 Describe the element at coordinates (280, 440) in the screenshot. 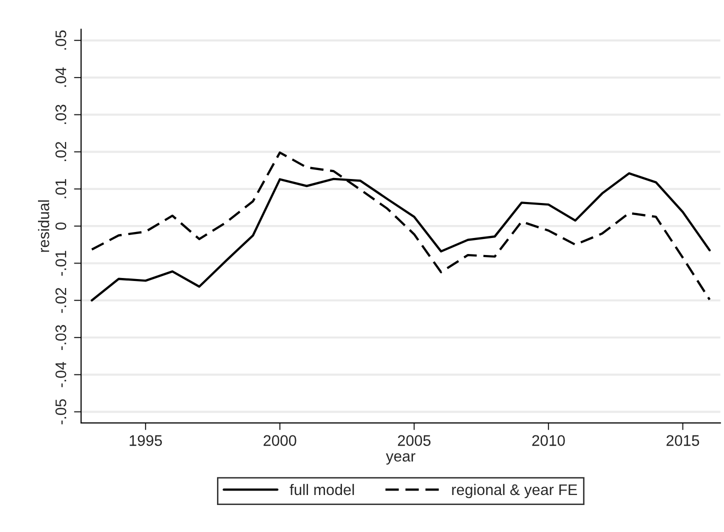

I see `x-tick-label: 2000` at that location.